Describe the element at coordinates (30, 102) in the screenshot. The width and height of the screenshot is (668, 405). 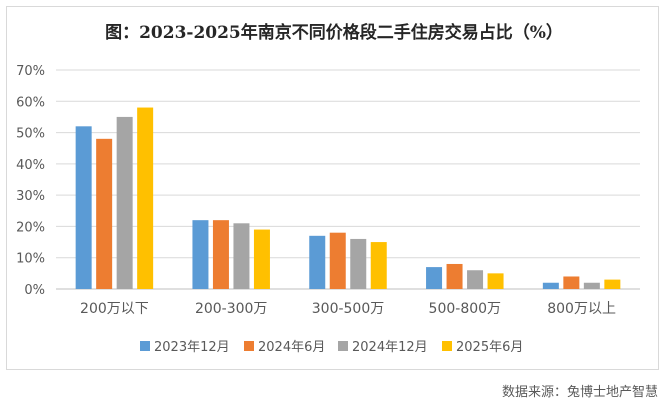
I see `y-tick-label: 60%` at that location.